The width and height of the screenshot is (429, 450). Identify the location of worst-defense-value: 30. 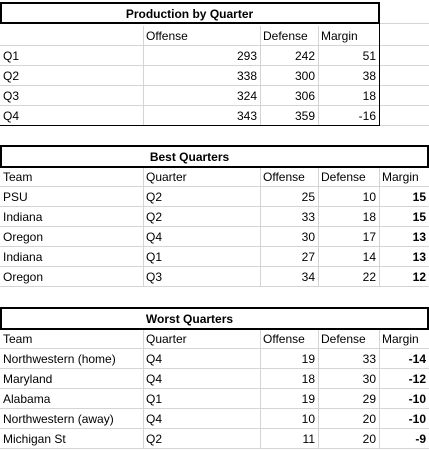
(369, 379).